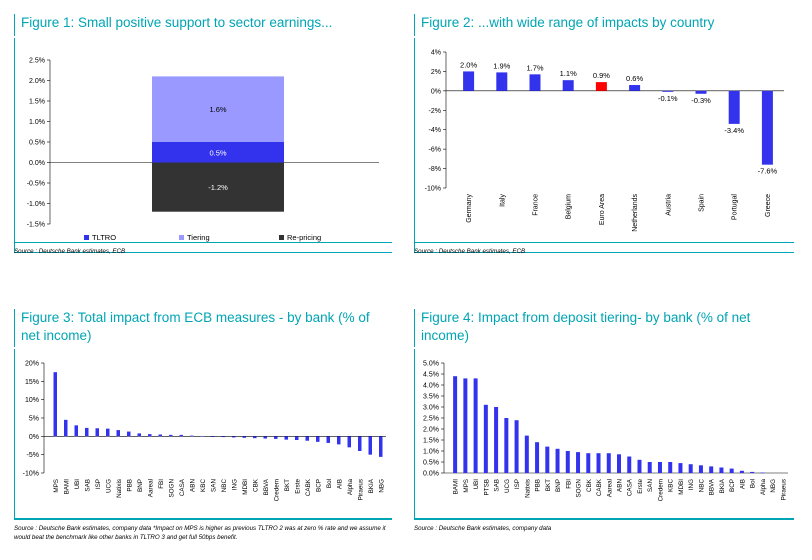 The width and height of the screenshot is (812, 560). I want to click on figure-4-y-tick-label: 2.0%, so click(431, 430).